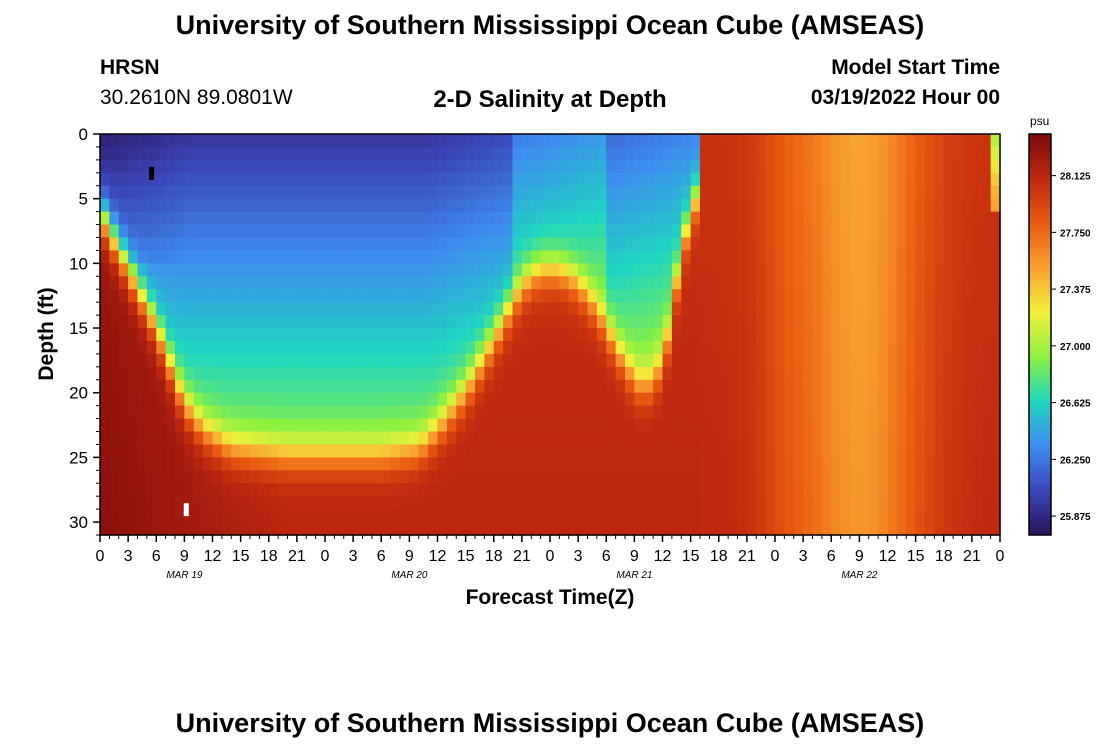  What do you see at coordinates (241, 556) in the screenshot?
I see `x-tick-label: 15` at bounding box center [241, 556].